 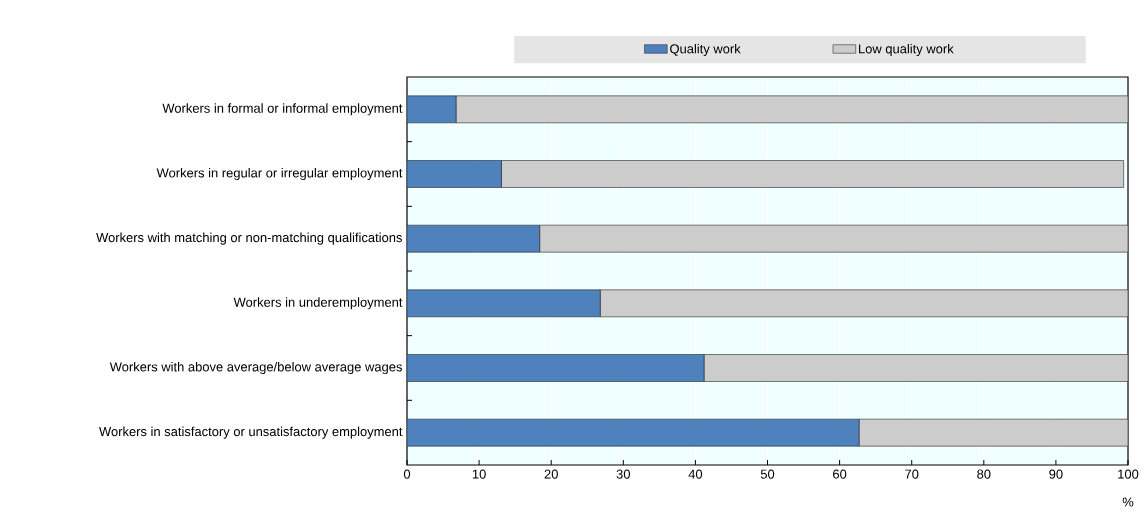 What do you see at coordinates (551, 474) in the screenshot?
I see `x-tick-label: 20` at bounding box center [551, 474].